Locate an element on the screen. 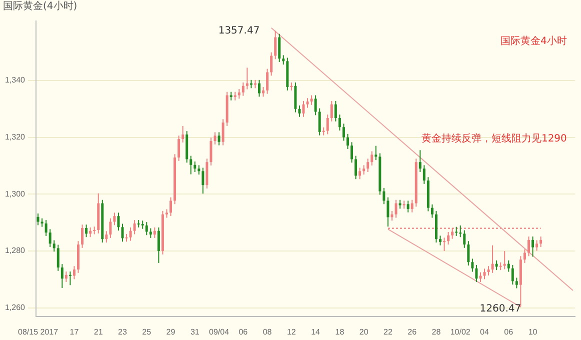  x-tick-label: 12 is located at coordinates (291, 331).